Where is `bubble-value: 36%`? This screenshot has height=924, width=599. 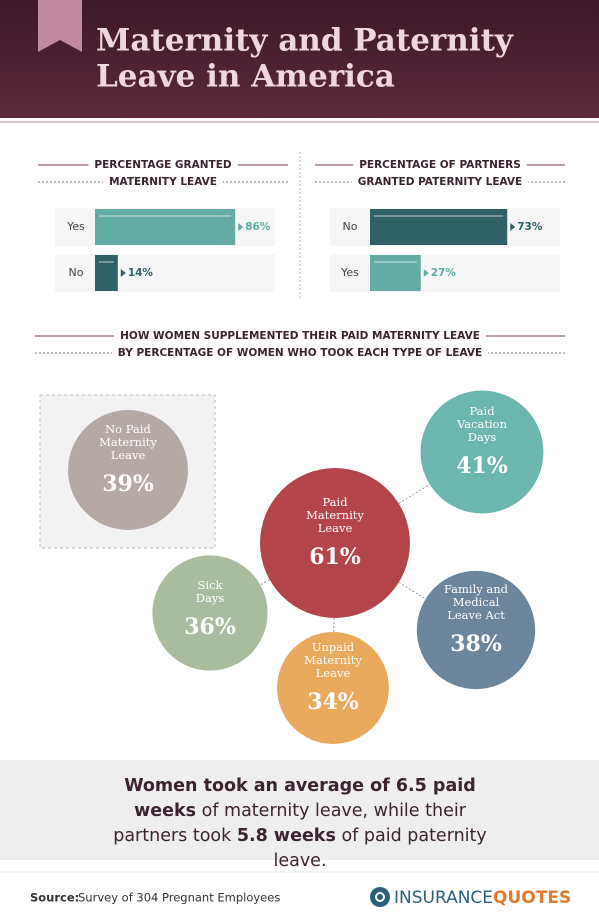
bubble-value: 36% is located at coordinates (210, 627).